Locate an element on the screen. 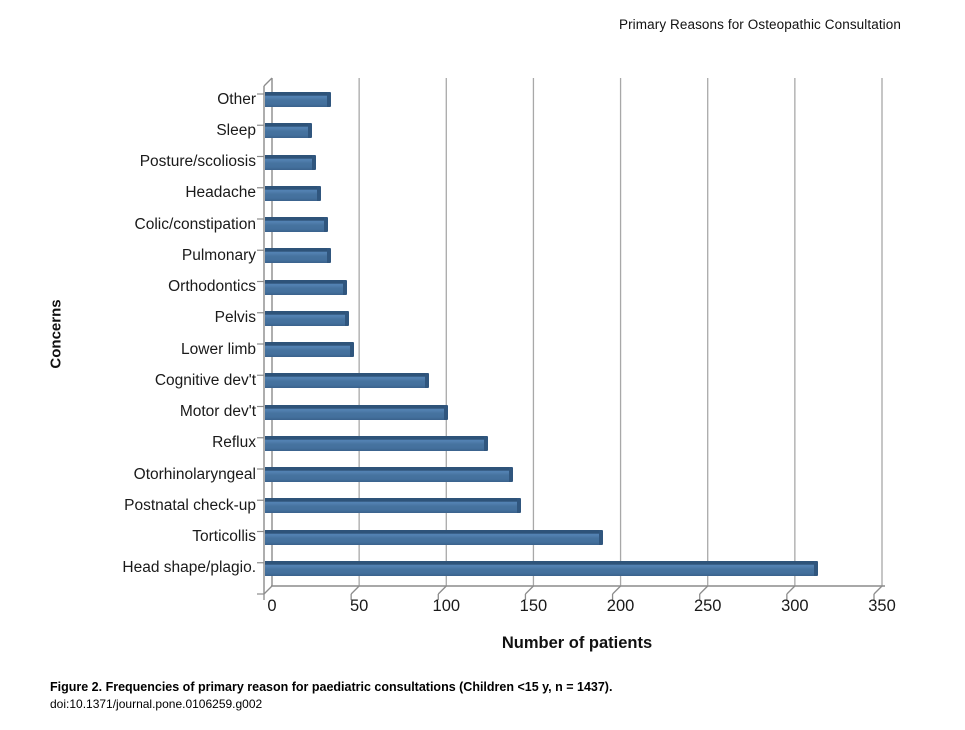  category-label: Pulmonary is located at coordinates (218, 255).